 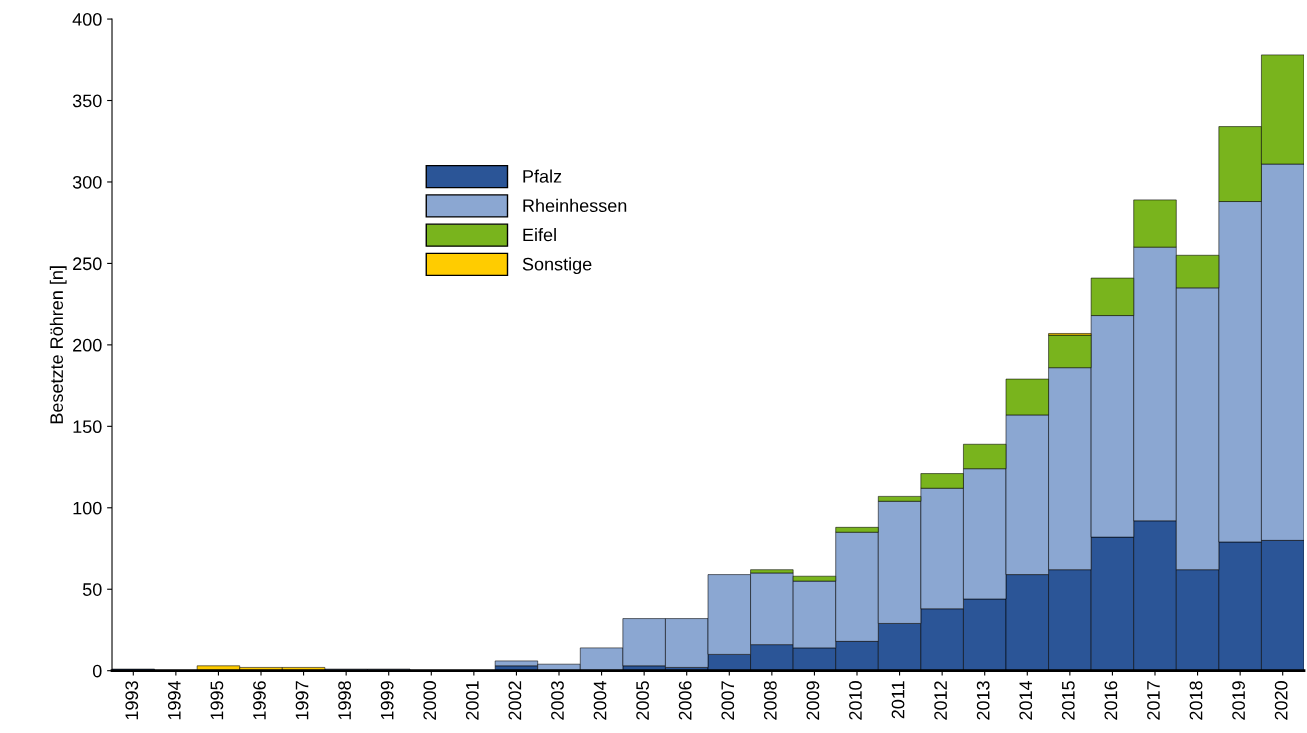 I want to click on legend-label: Eifel, so click(x=539, y=235).